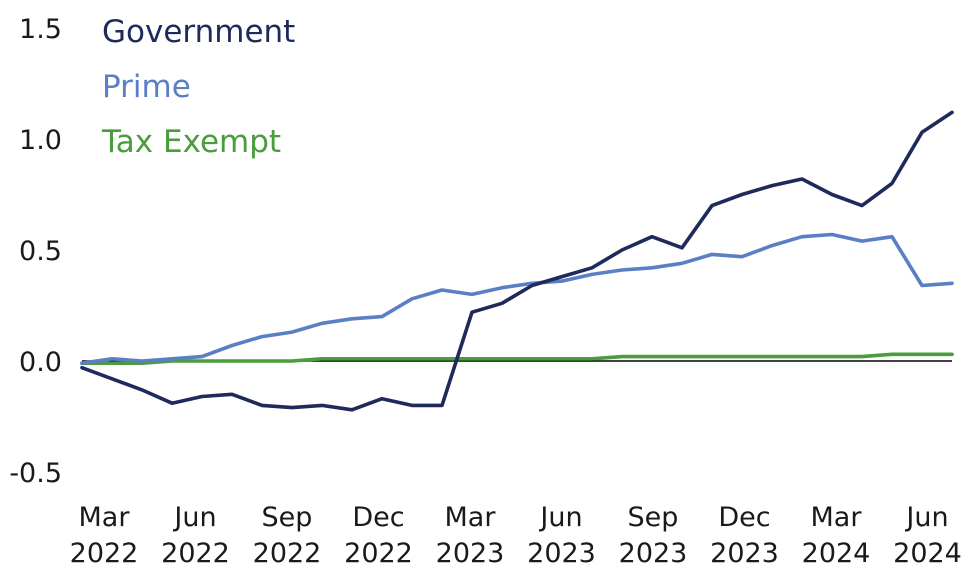 The height and width of the screenshot is (572, 972). What do you see at coordinates (744, 535) in the screenshot?
I see `x-tick-label: Dec 2023` at bounding box center [744, 535].